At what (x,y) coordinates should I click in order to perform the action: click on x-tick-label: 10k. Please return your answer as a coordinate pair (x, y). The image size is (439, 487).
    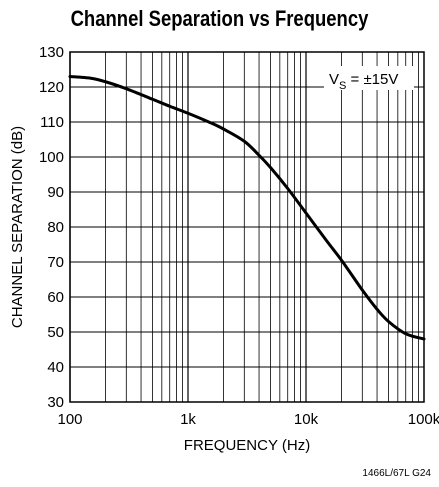
    Looking at the image, I should click on (306, 419).